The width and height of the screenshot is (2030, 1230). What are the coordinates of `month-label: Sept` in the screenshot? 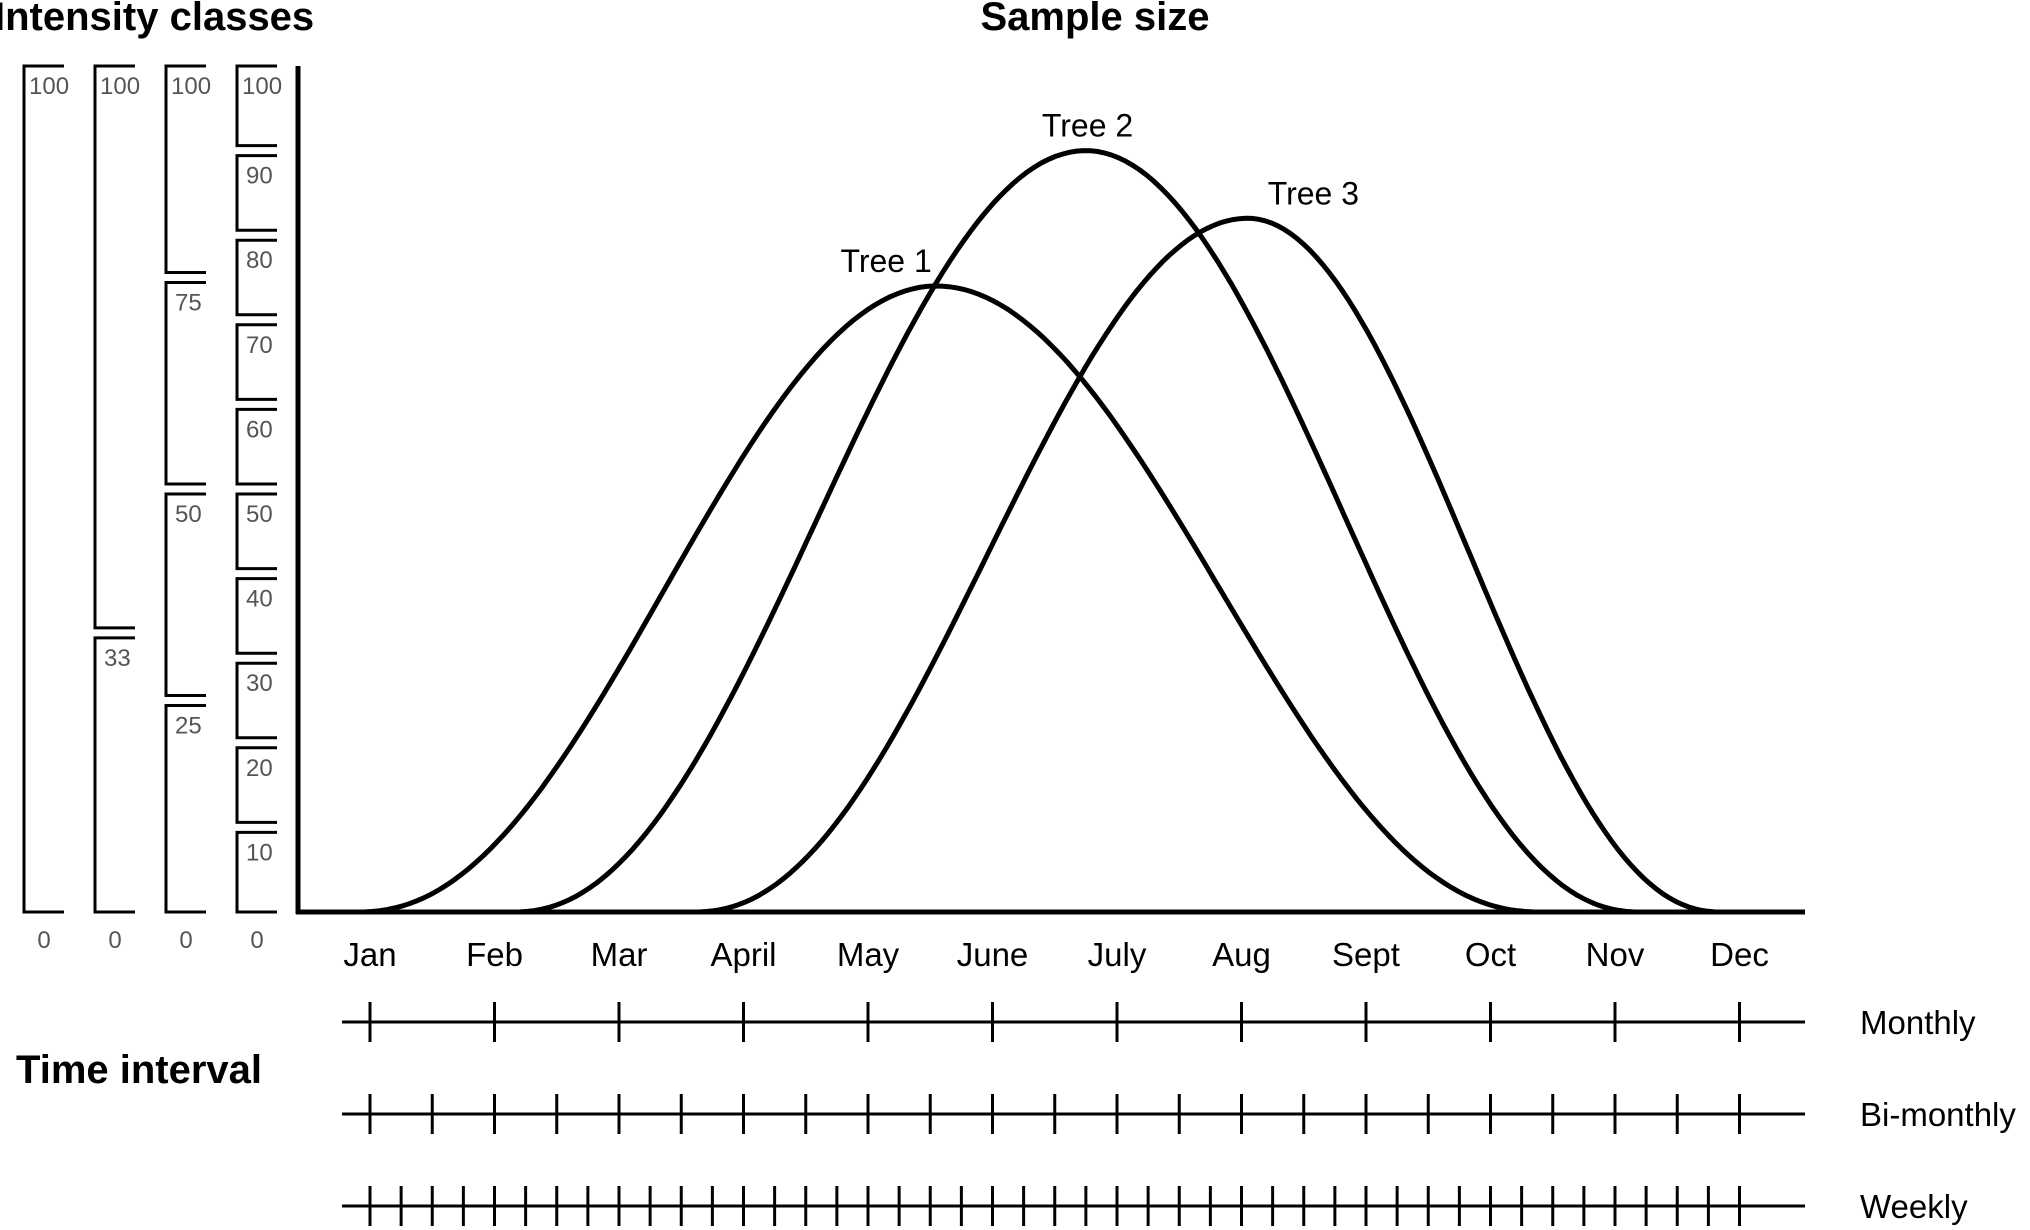 It's located at (1366, 954).